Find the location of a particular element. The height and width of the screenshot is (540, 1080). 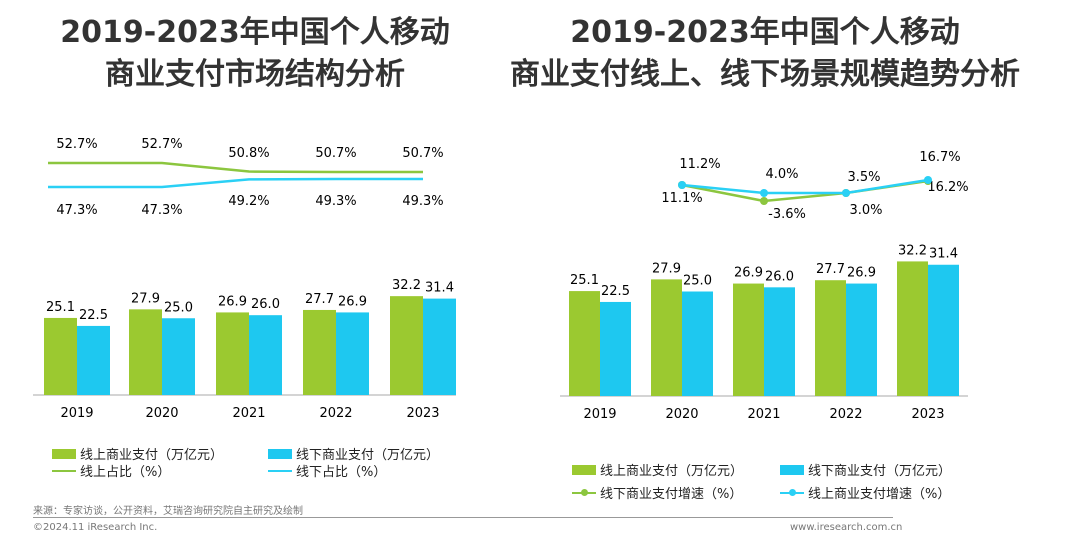

line-value-label: 3.5% is located at coordinates (863, 177).